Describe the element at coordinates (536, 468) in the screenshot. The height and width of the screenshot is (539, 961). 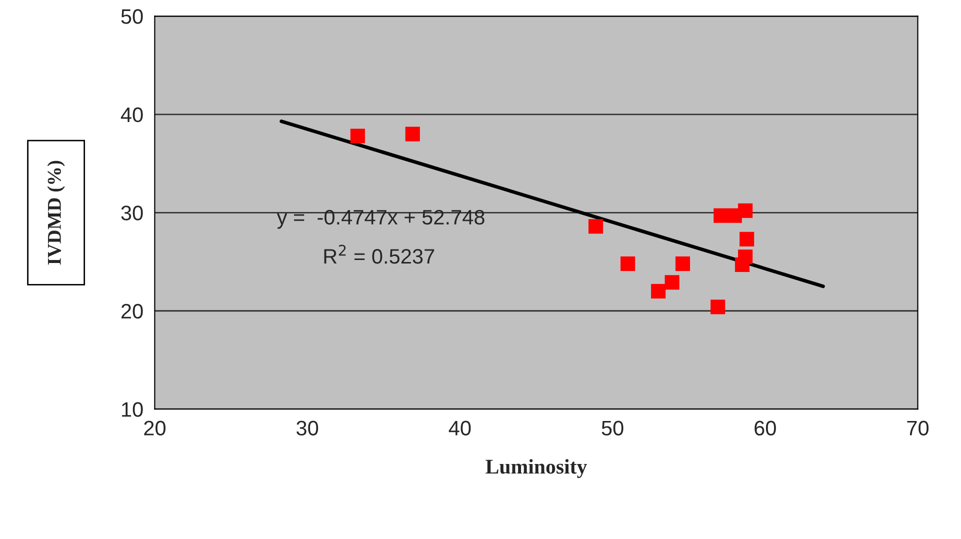
I see `x-axis-title: Luminosity` at that location.